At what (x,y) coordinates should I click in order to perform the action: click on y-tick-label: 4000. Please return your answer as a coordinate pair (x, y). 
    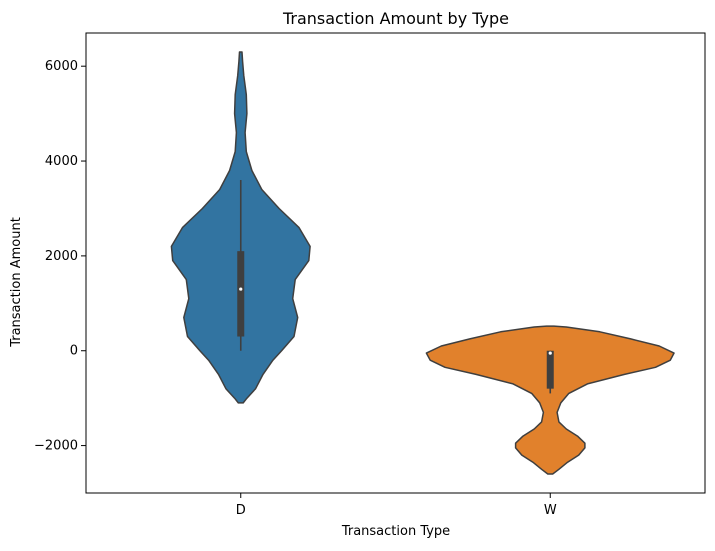
    Looking at the image, I should click on (61, 161).